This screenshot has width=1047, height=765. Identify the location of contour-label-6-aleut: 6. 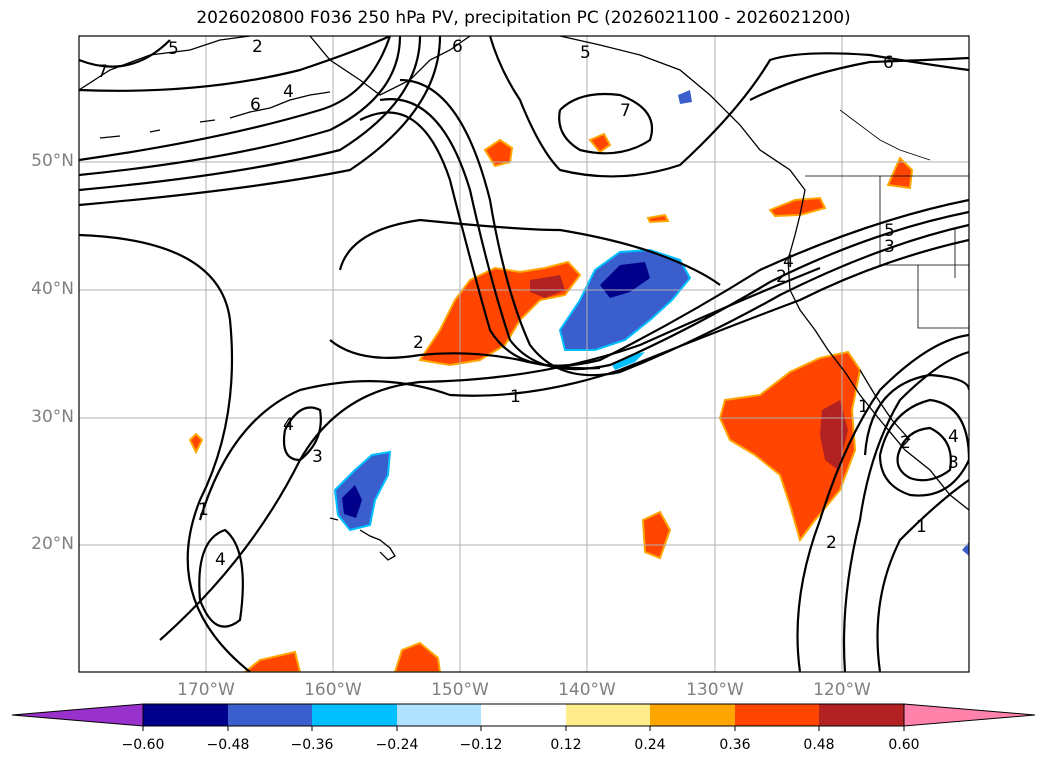
(255, 105).